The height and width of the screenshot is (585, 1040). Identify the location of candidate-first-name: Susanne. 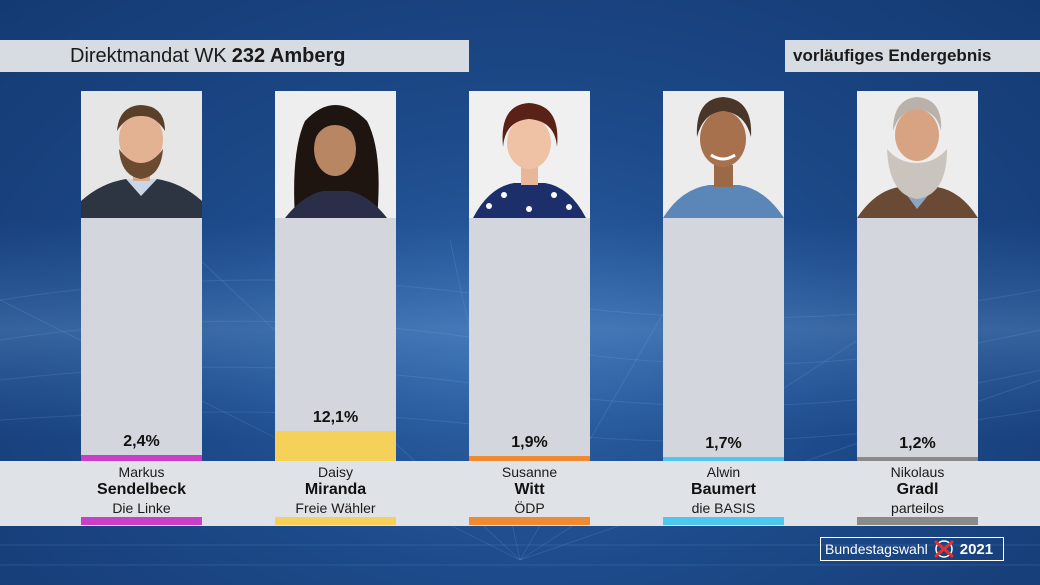
(529, 472).